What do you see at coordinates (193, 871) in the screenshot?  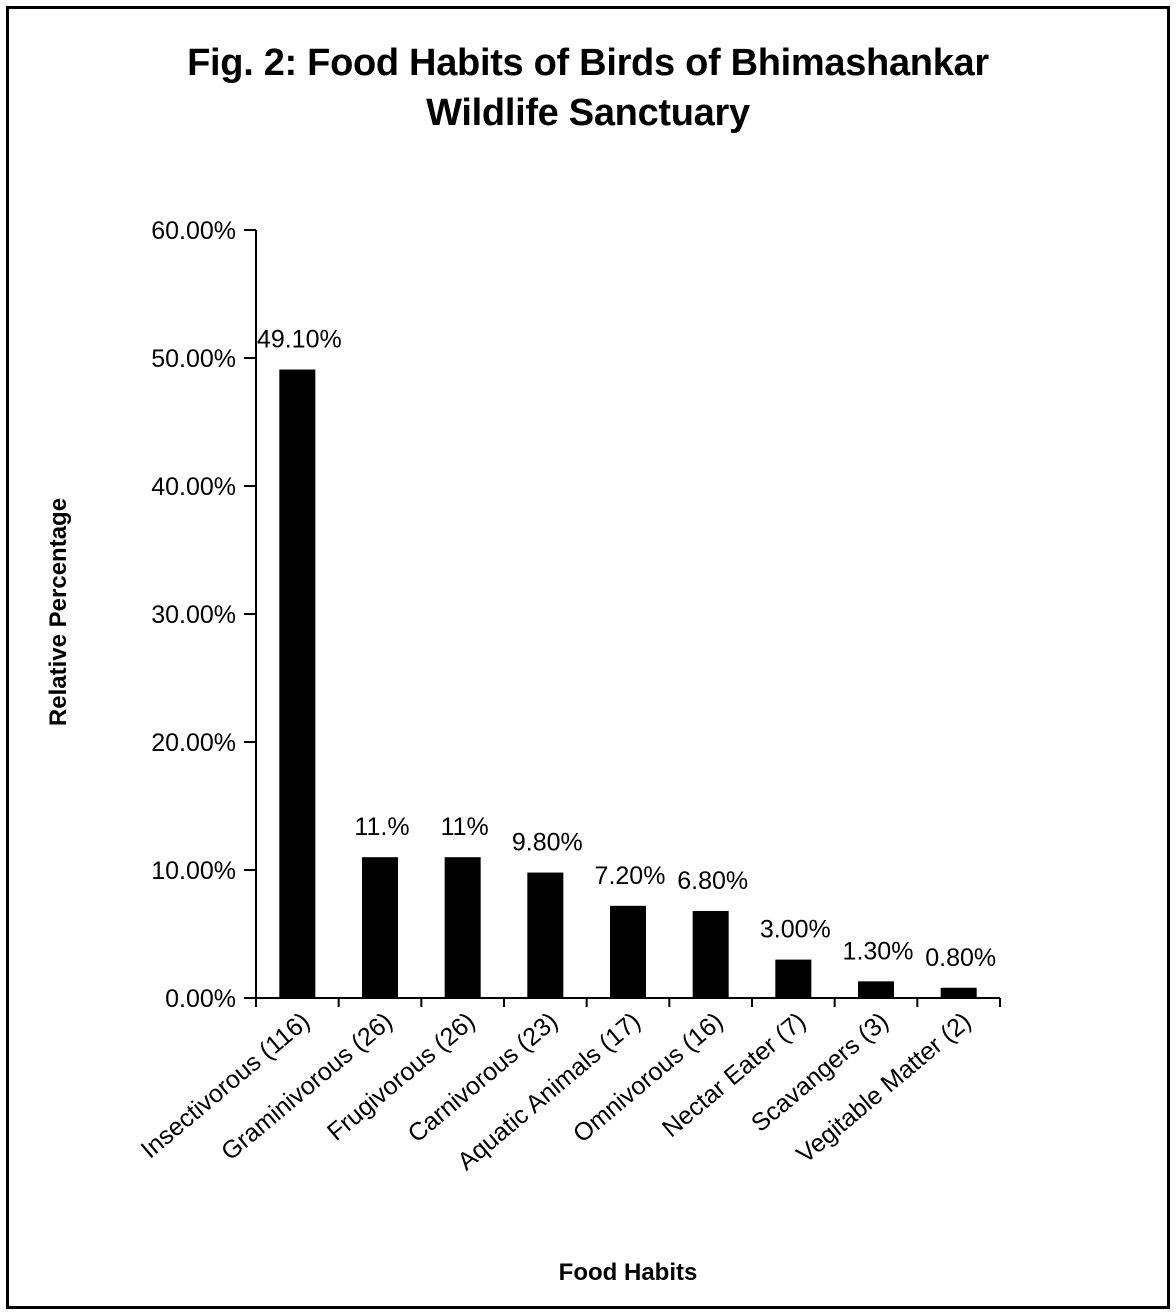 I see `y-tick-label: 10.00%` at bounding box center [193, 871].